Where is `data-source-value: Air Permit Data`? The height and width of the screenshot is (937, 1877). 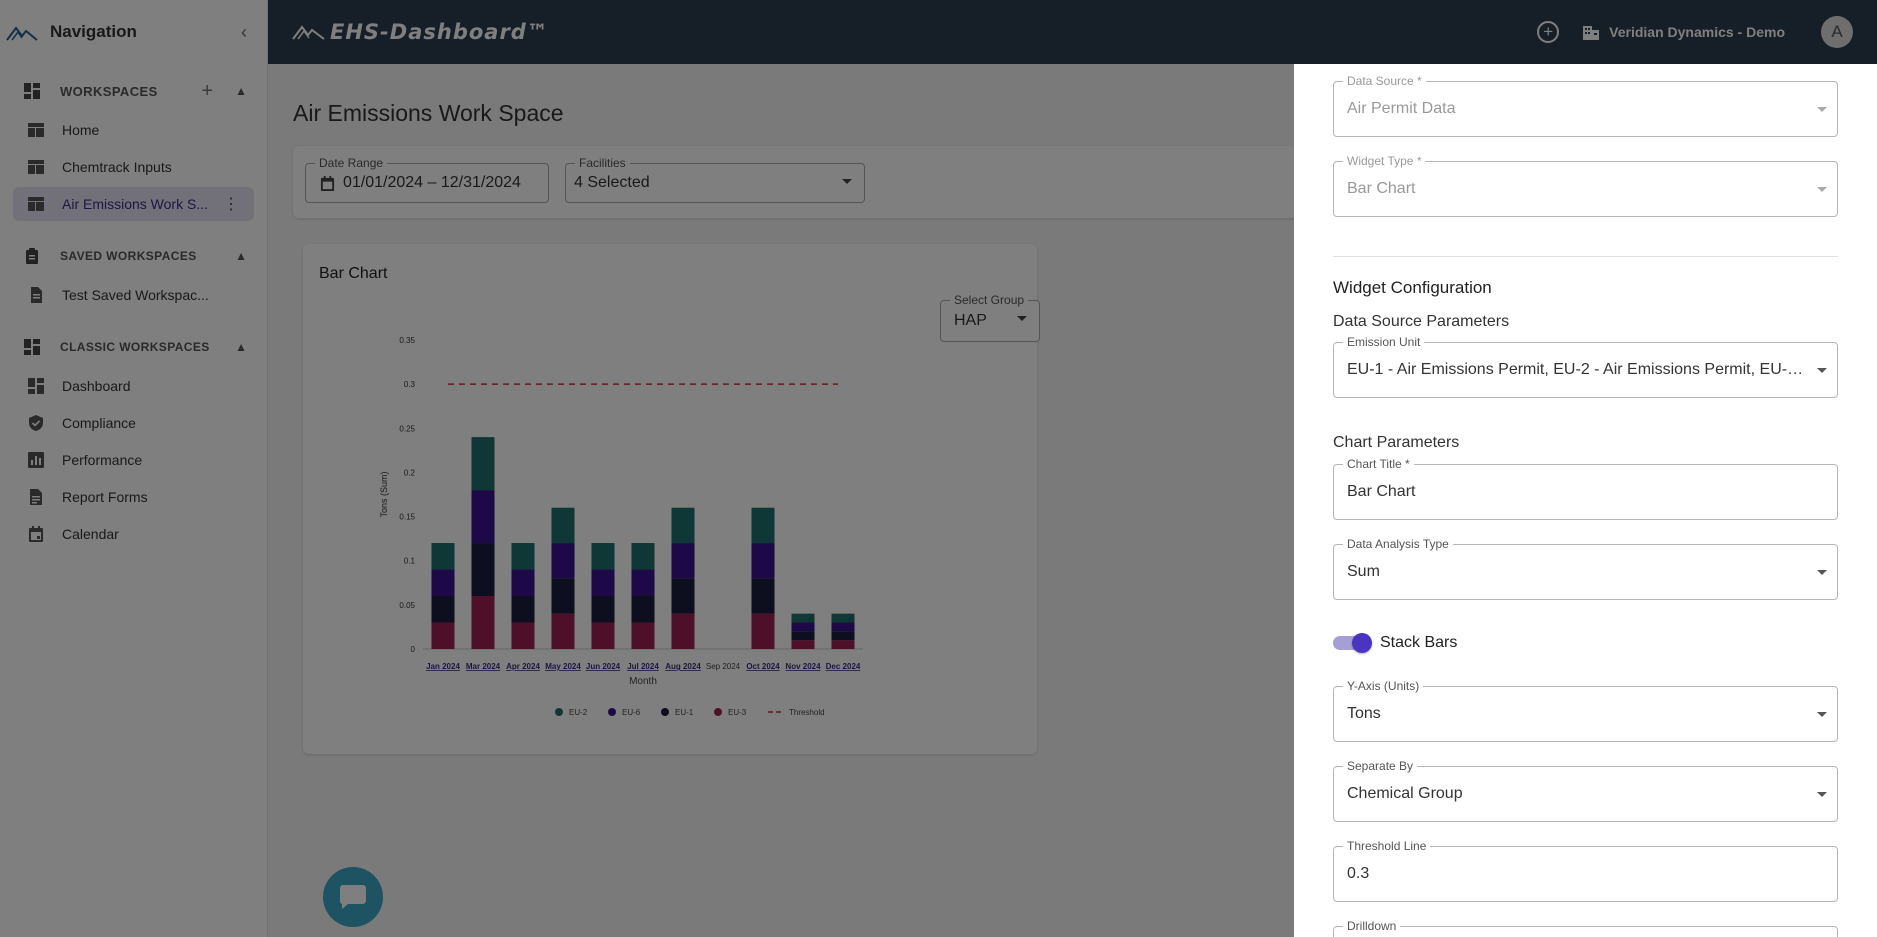 data-source-value: Air Permit Data is located at coordinates (1401, 108).